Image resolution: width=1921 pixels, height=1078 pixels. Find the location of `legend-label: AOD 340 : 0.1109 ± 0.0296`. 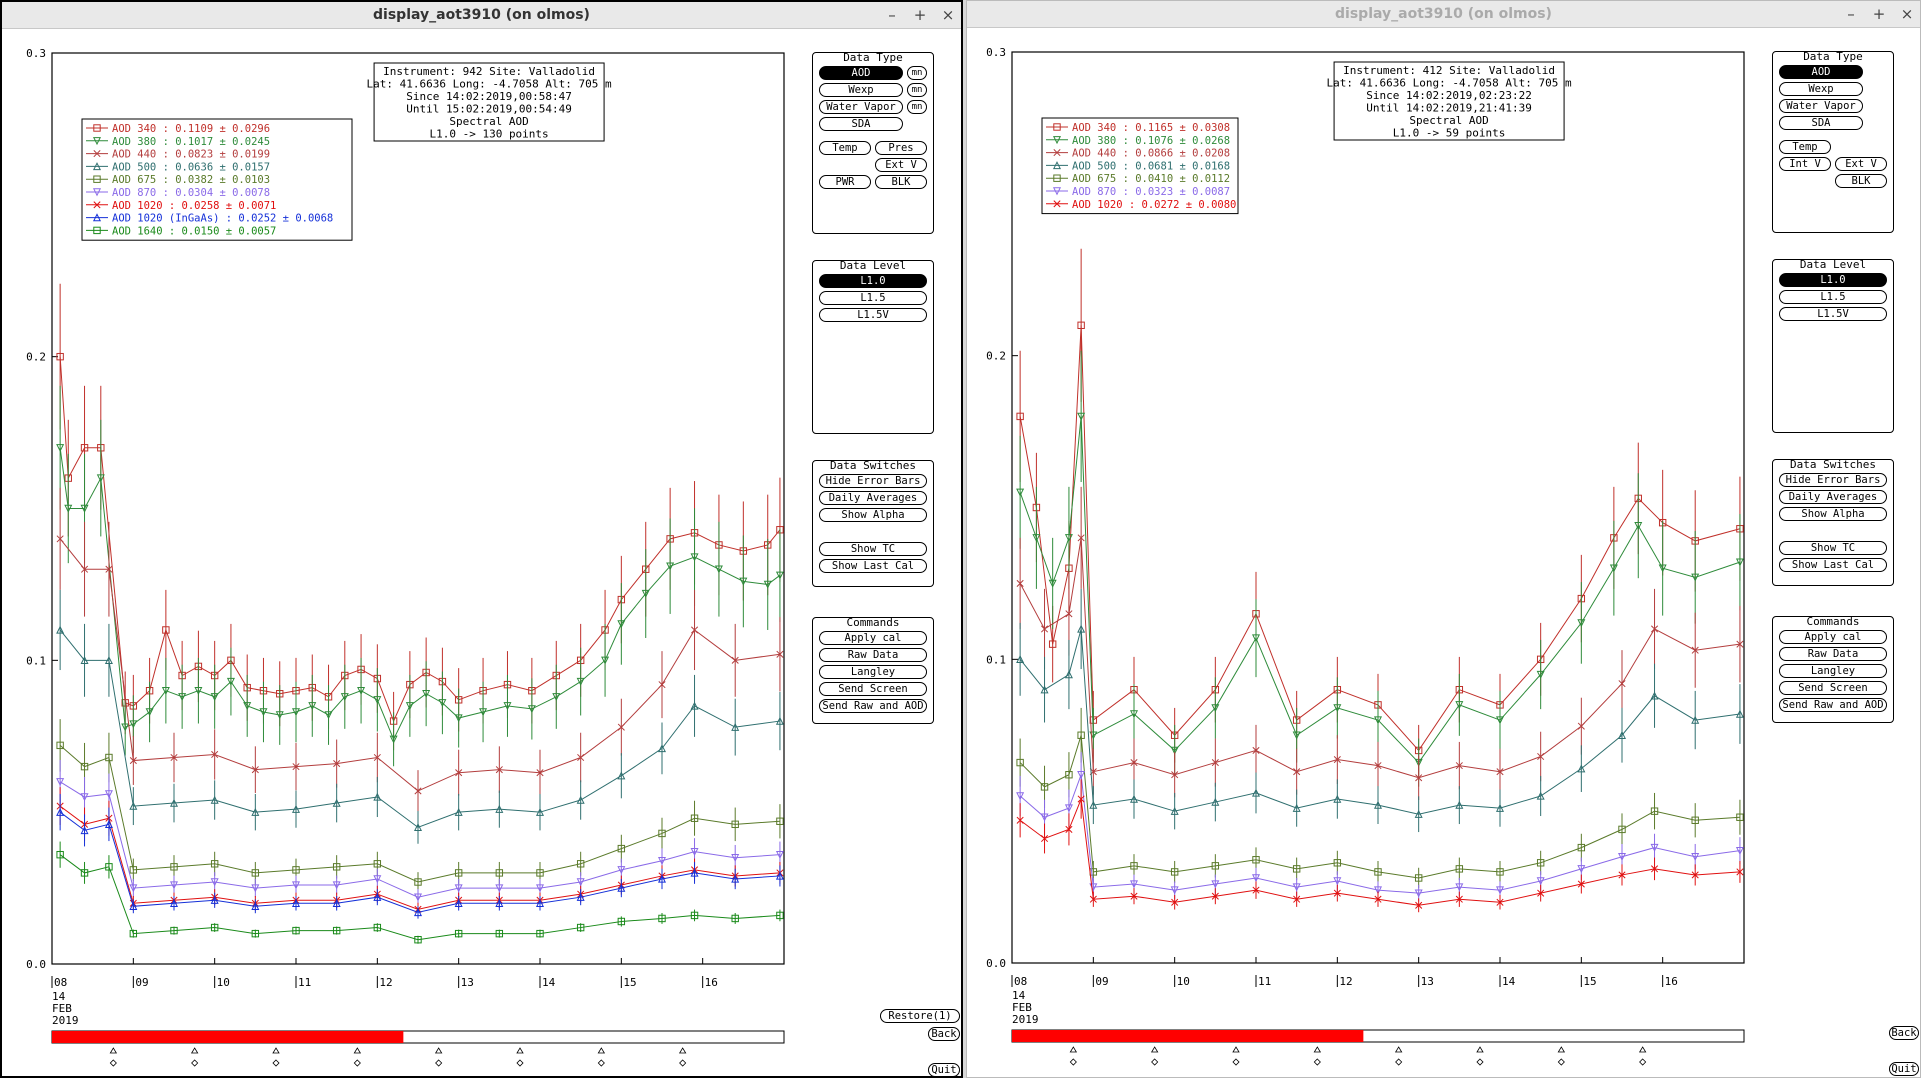

legend-label: AOD 340 : 0.1109 ± 0.0296 is located at coordinates (191, 129).